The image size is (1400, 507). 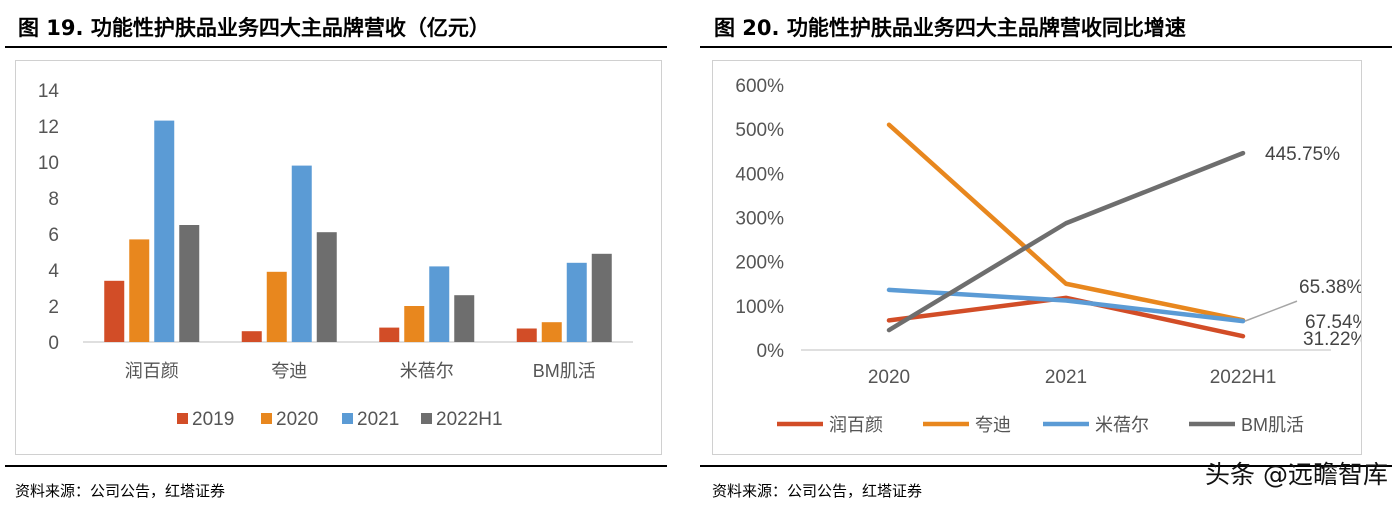 What do you see at coordinates (856, 425) in the screenshot?
I see `legend-label: 润百颜` at bounding box center [856, 425].